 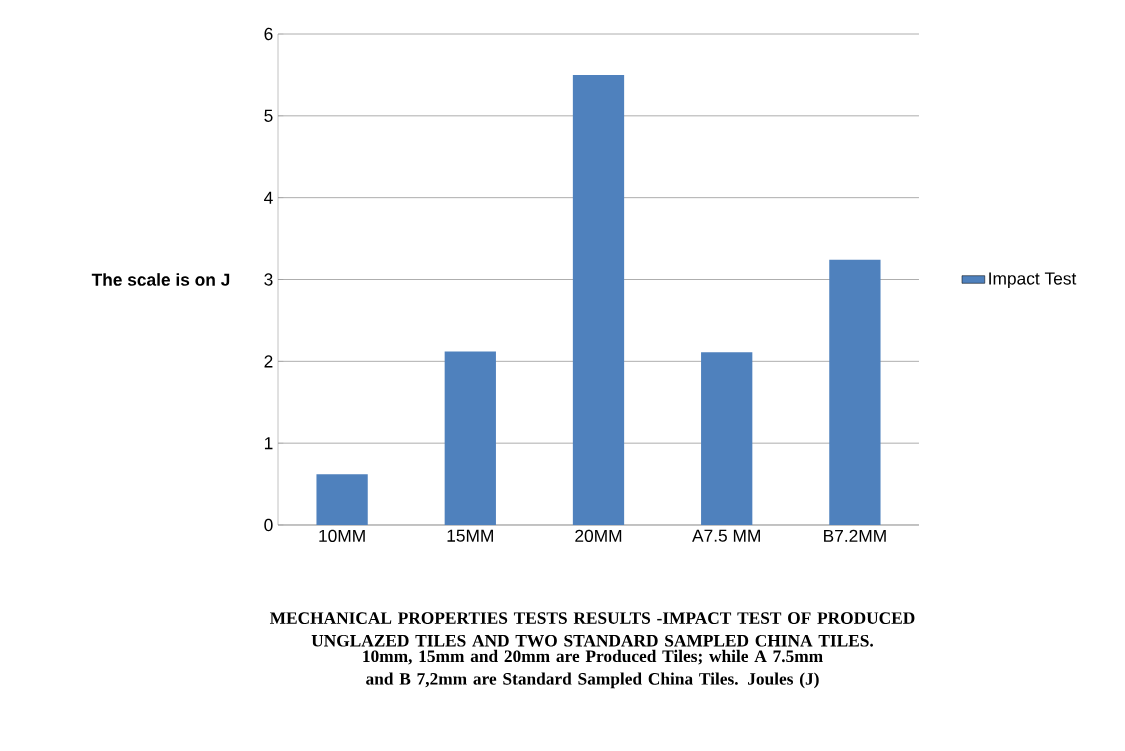 What do you see at coordinates (268, 197) in the screenshot?
I see `y-tick-label: 4` at bounding box center [268, 197].